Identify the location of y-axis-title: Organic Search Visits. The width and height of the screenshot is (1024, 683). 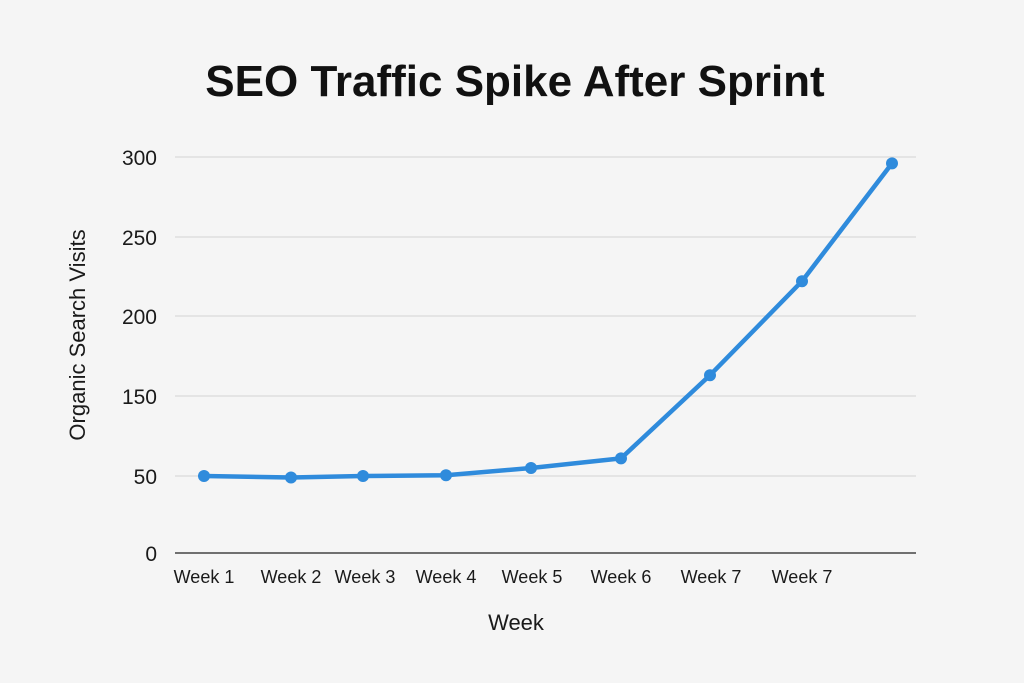
(77, 334).